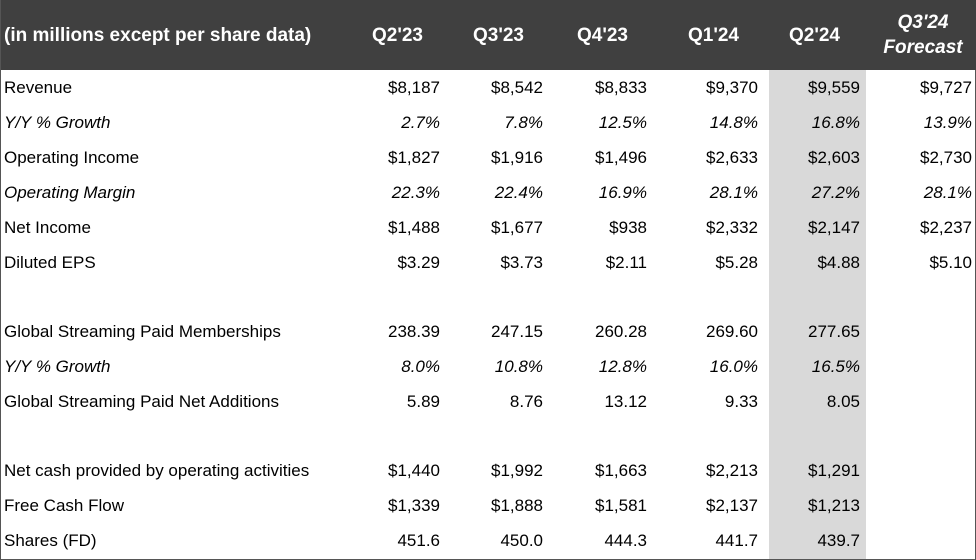 This screenshot has height=560, width=976. I want to click on cell: 22.3%, so click(415, 192).